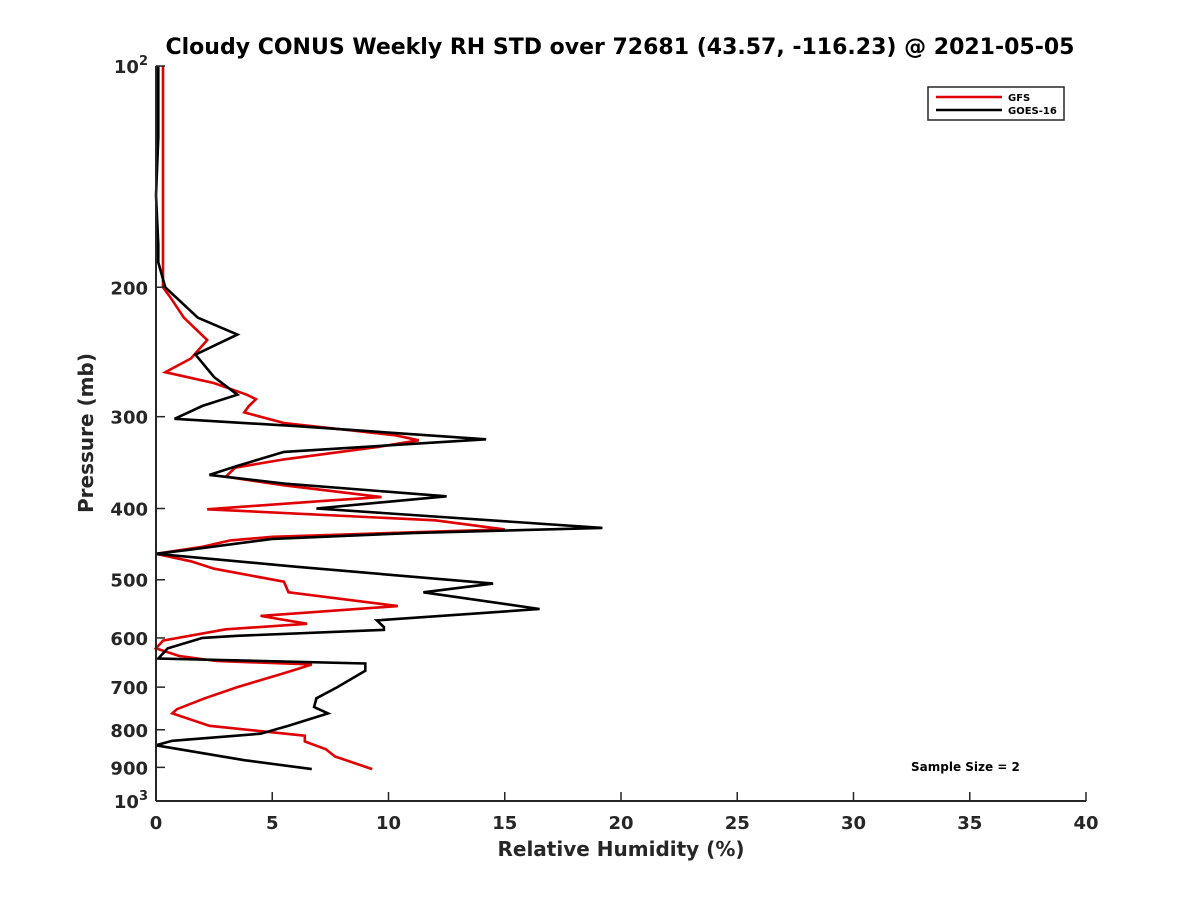 This screenshot has width=1200, height=900. I want to click on y-tick-label: 800, so click(129, 731).